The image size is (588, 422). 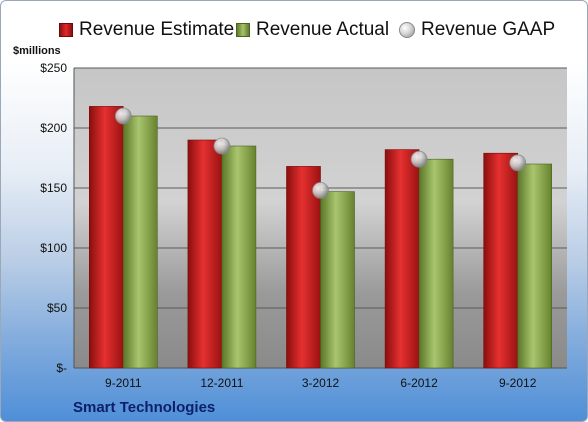 I want to click on legend-item-actual: Revenue Actual, so click(x=312, y=30).